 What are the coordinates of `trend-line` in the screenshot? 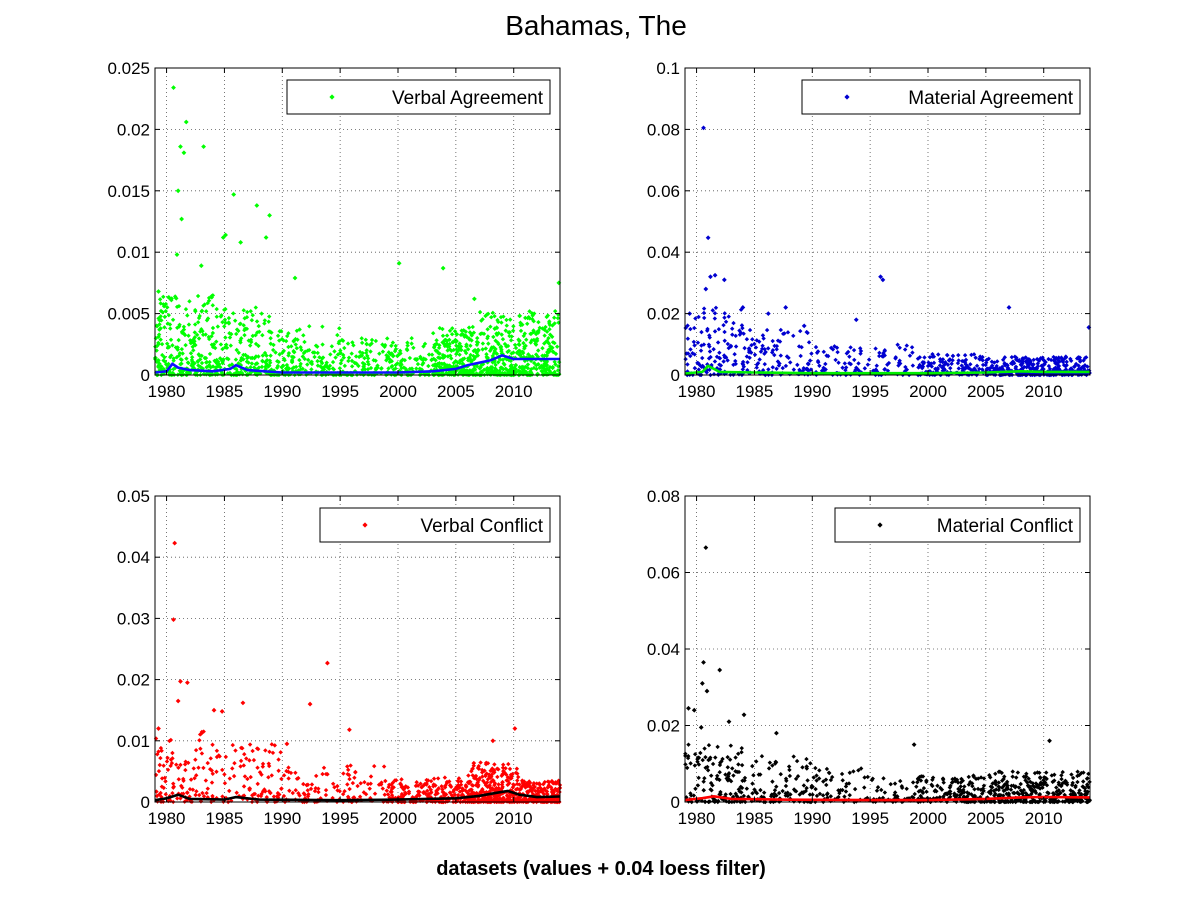 It's located at (357, 795).